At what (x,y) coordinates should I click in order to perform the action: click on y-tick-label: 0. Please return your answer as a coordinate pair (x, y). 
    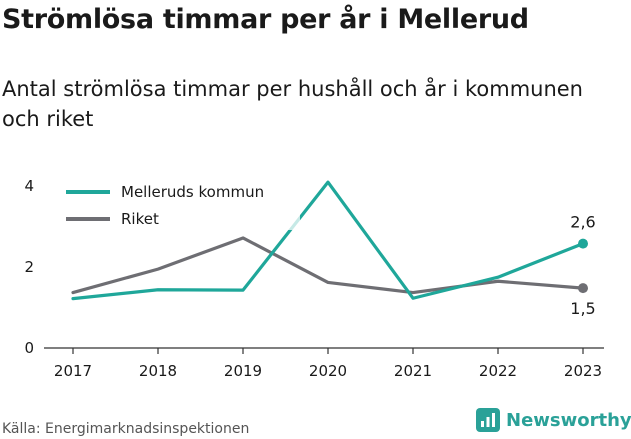
    Looking at the image, I should click on (29, 348).